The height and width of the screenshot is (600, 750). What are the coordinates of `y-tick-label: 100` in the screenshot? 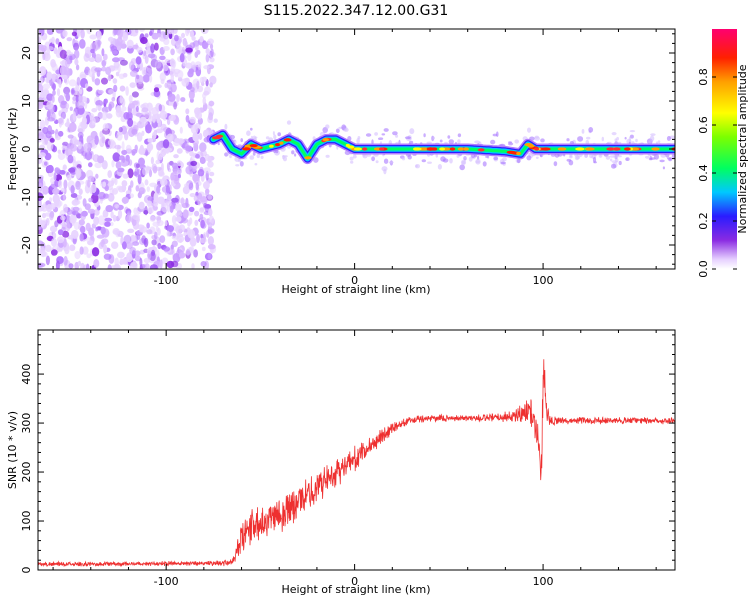 It's located at (26, 521).